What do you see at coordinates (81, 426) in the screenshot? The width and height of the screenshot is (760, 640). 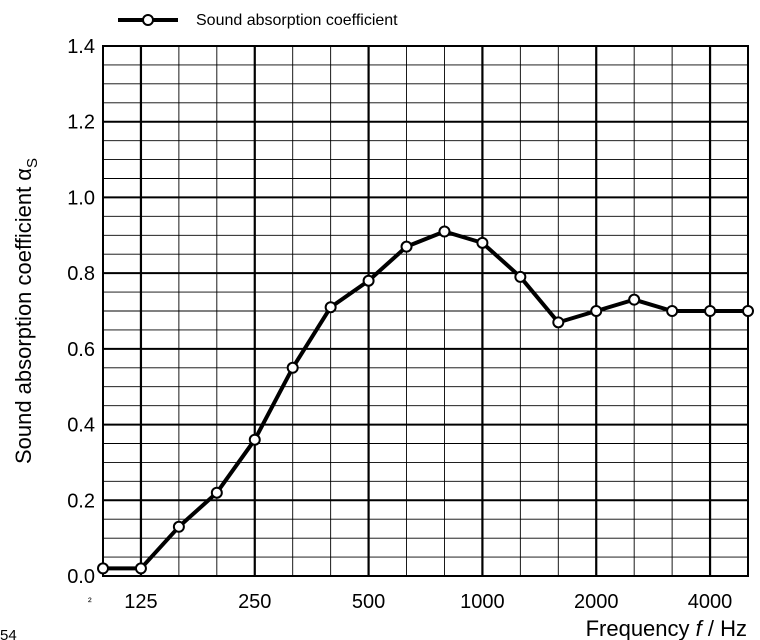 I see `y-tick-label: 0.4` at bounding box center [81, 426].